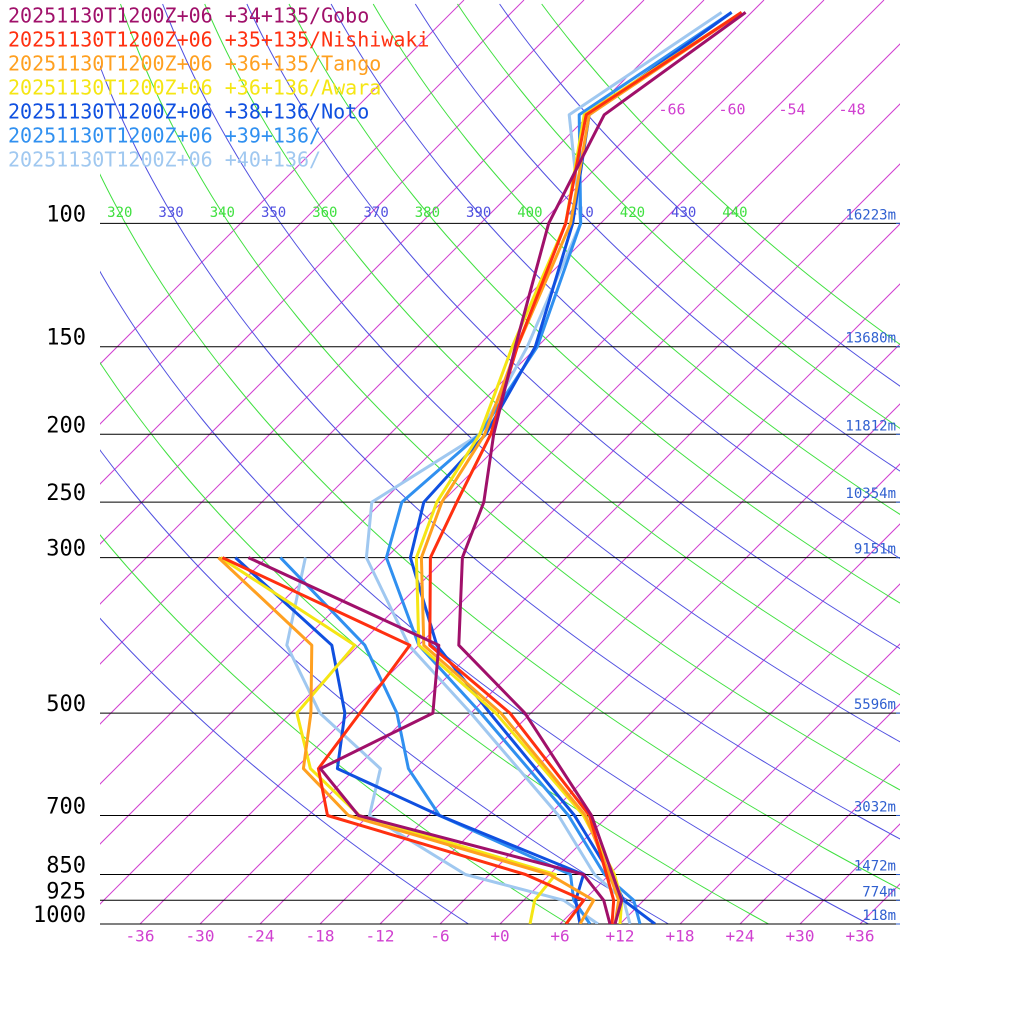 This screenshot has width=1024, height=1024. Describe the element at coordinates (218, 40) in the screenshot. I see `legend-entry: 20251130T1200Z+06 +35+135/Nishiwaki` at that location.